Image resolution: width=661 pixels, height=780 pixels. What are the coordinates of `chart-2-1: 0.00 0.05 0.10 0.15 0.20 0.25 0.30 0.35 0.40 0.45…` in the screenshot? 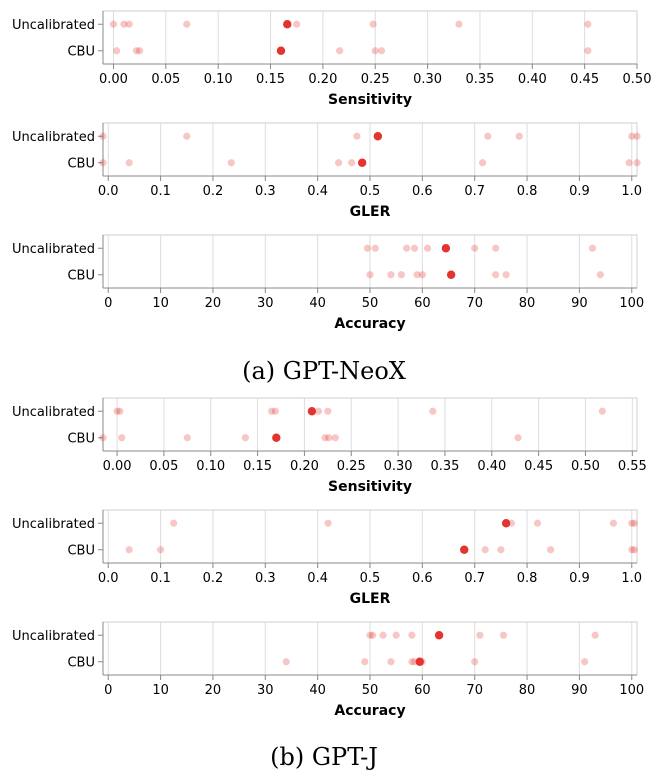 It's located at (329, 446).